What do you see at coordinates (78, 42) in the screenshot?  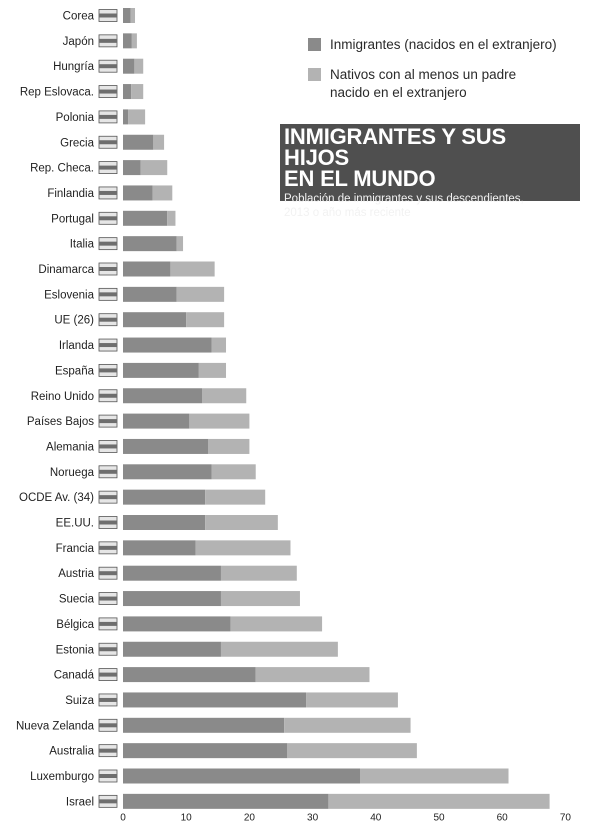 I see `category-label-row-1: Japón` at bounding box center [78, 42].